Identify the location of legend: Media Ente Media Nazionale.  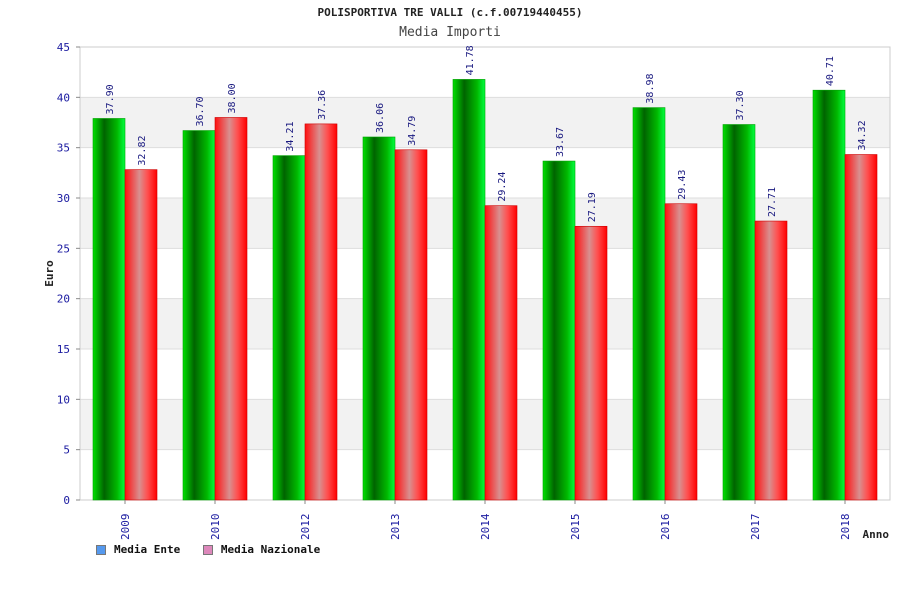
(216, 550).